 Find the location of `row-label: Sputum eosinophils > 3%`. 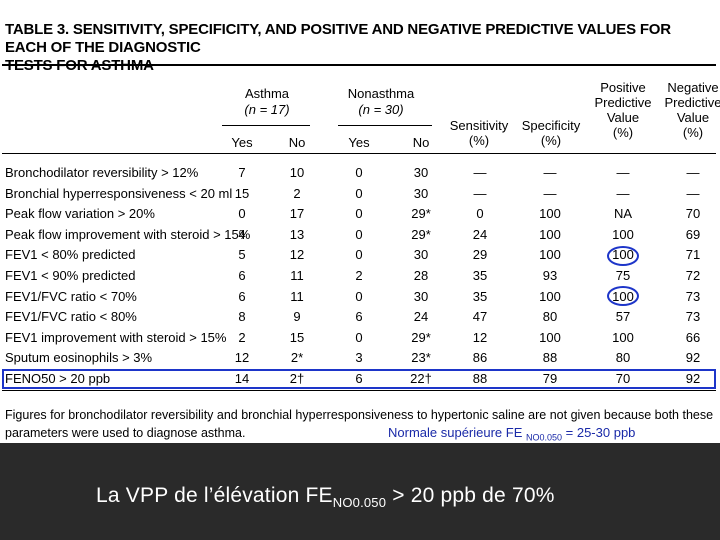

row-label: Sputum eosinophils > 3% is located at coordinates (79, 358).